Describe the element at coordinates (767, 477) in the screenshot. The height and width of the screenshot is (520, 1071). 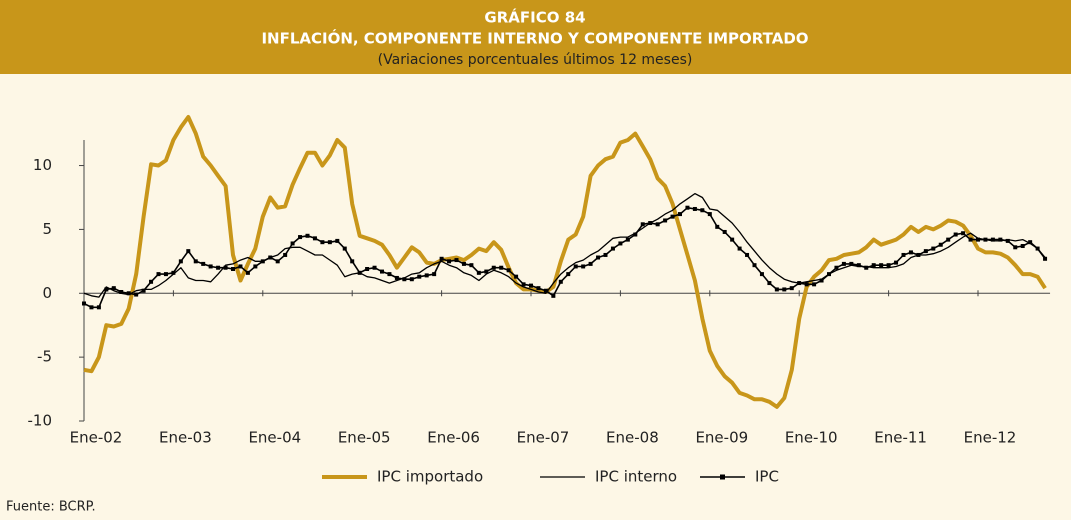
I see `legend-label: IPC` at that location.